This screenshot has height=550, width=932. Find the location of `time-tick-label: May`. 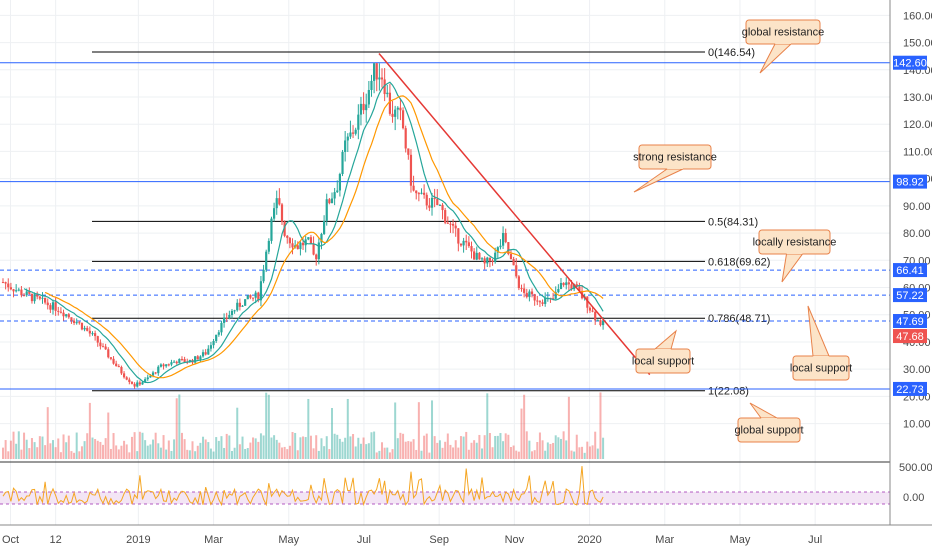

time-tick-label: May is located at coordinates (288, 540).